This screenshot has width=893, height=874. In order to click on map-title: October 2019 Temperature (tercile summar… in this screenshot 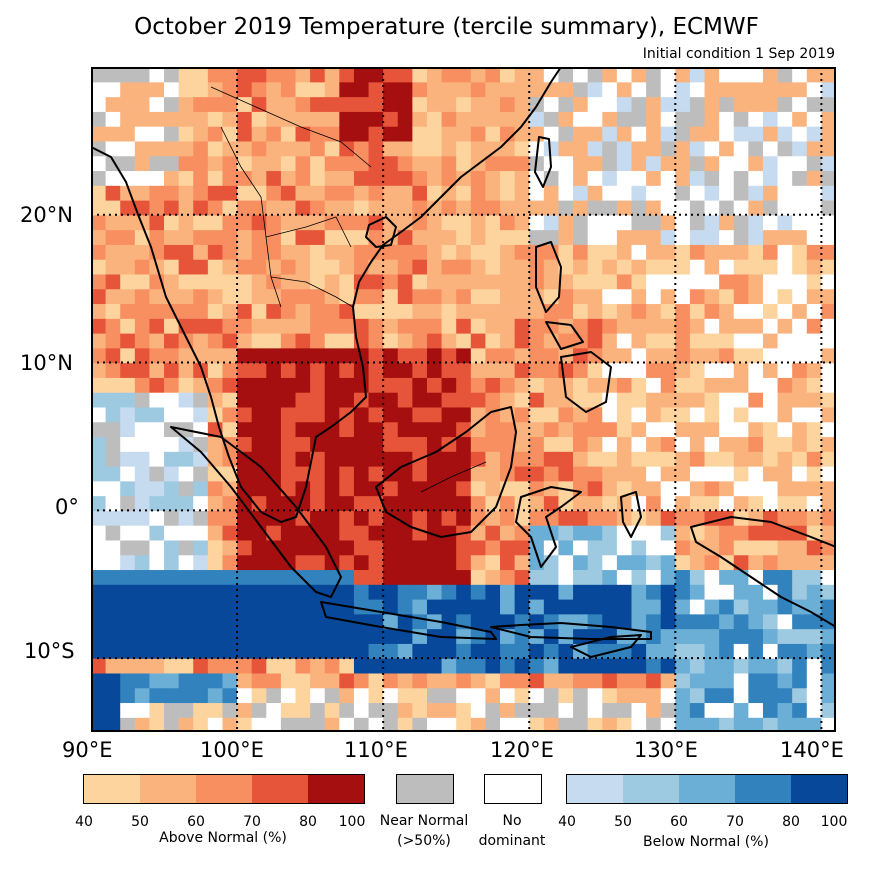, I will do `click(446, 27)`.